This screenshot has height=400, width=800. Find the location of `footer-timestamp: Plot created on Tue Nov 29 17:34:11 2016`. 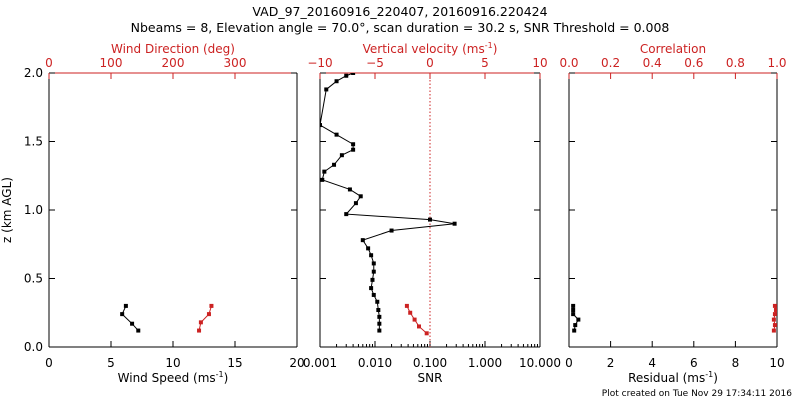

footer-timestamp: Plot created on Tue Nov 29 17:34:11 2016 is located at coordinates (697, 394).